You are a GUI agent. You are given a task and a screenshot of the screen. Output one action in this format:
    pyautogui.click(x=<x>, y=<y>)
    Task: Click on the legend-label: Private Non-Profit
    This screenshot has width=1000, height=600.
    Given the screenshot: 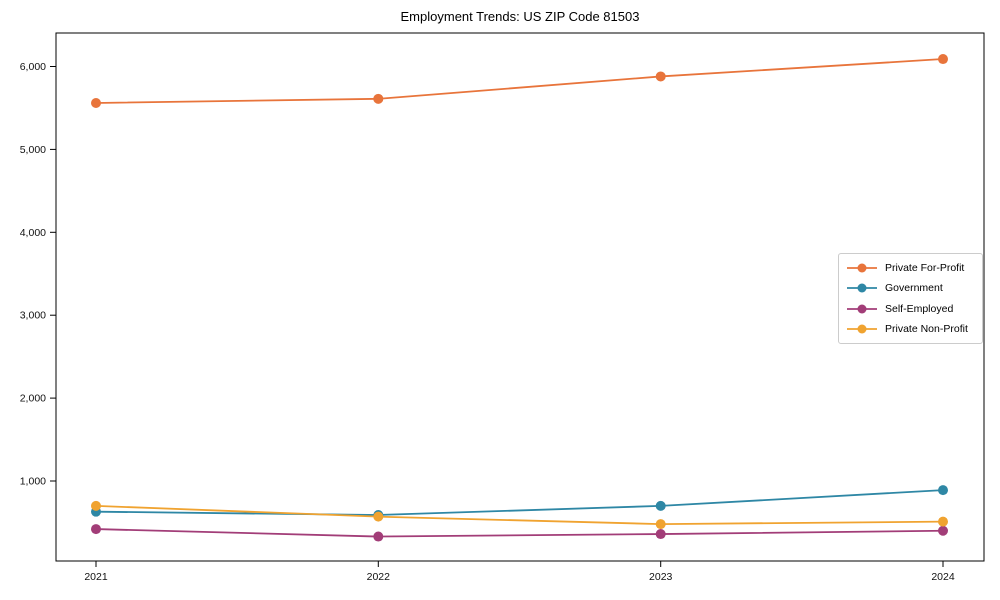 What is the action you would take?
    pyautogui.click(x=926, y=328)
    